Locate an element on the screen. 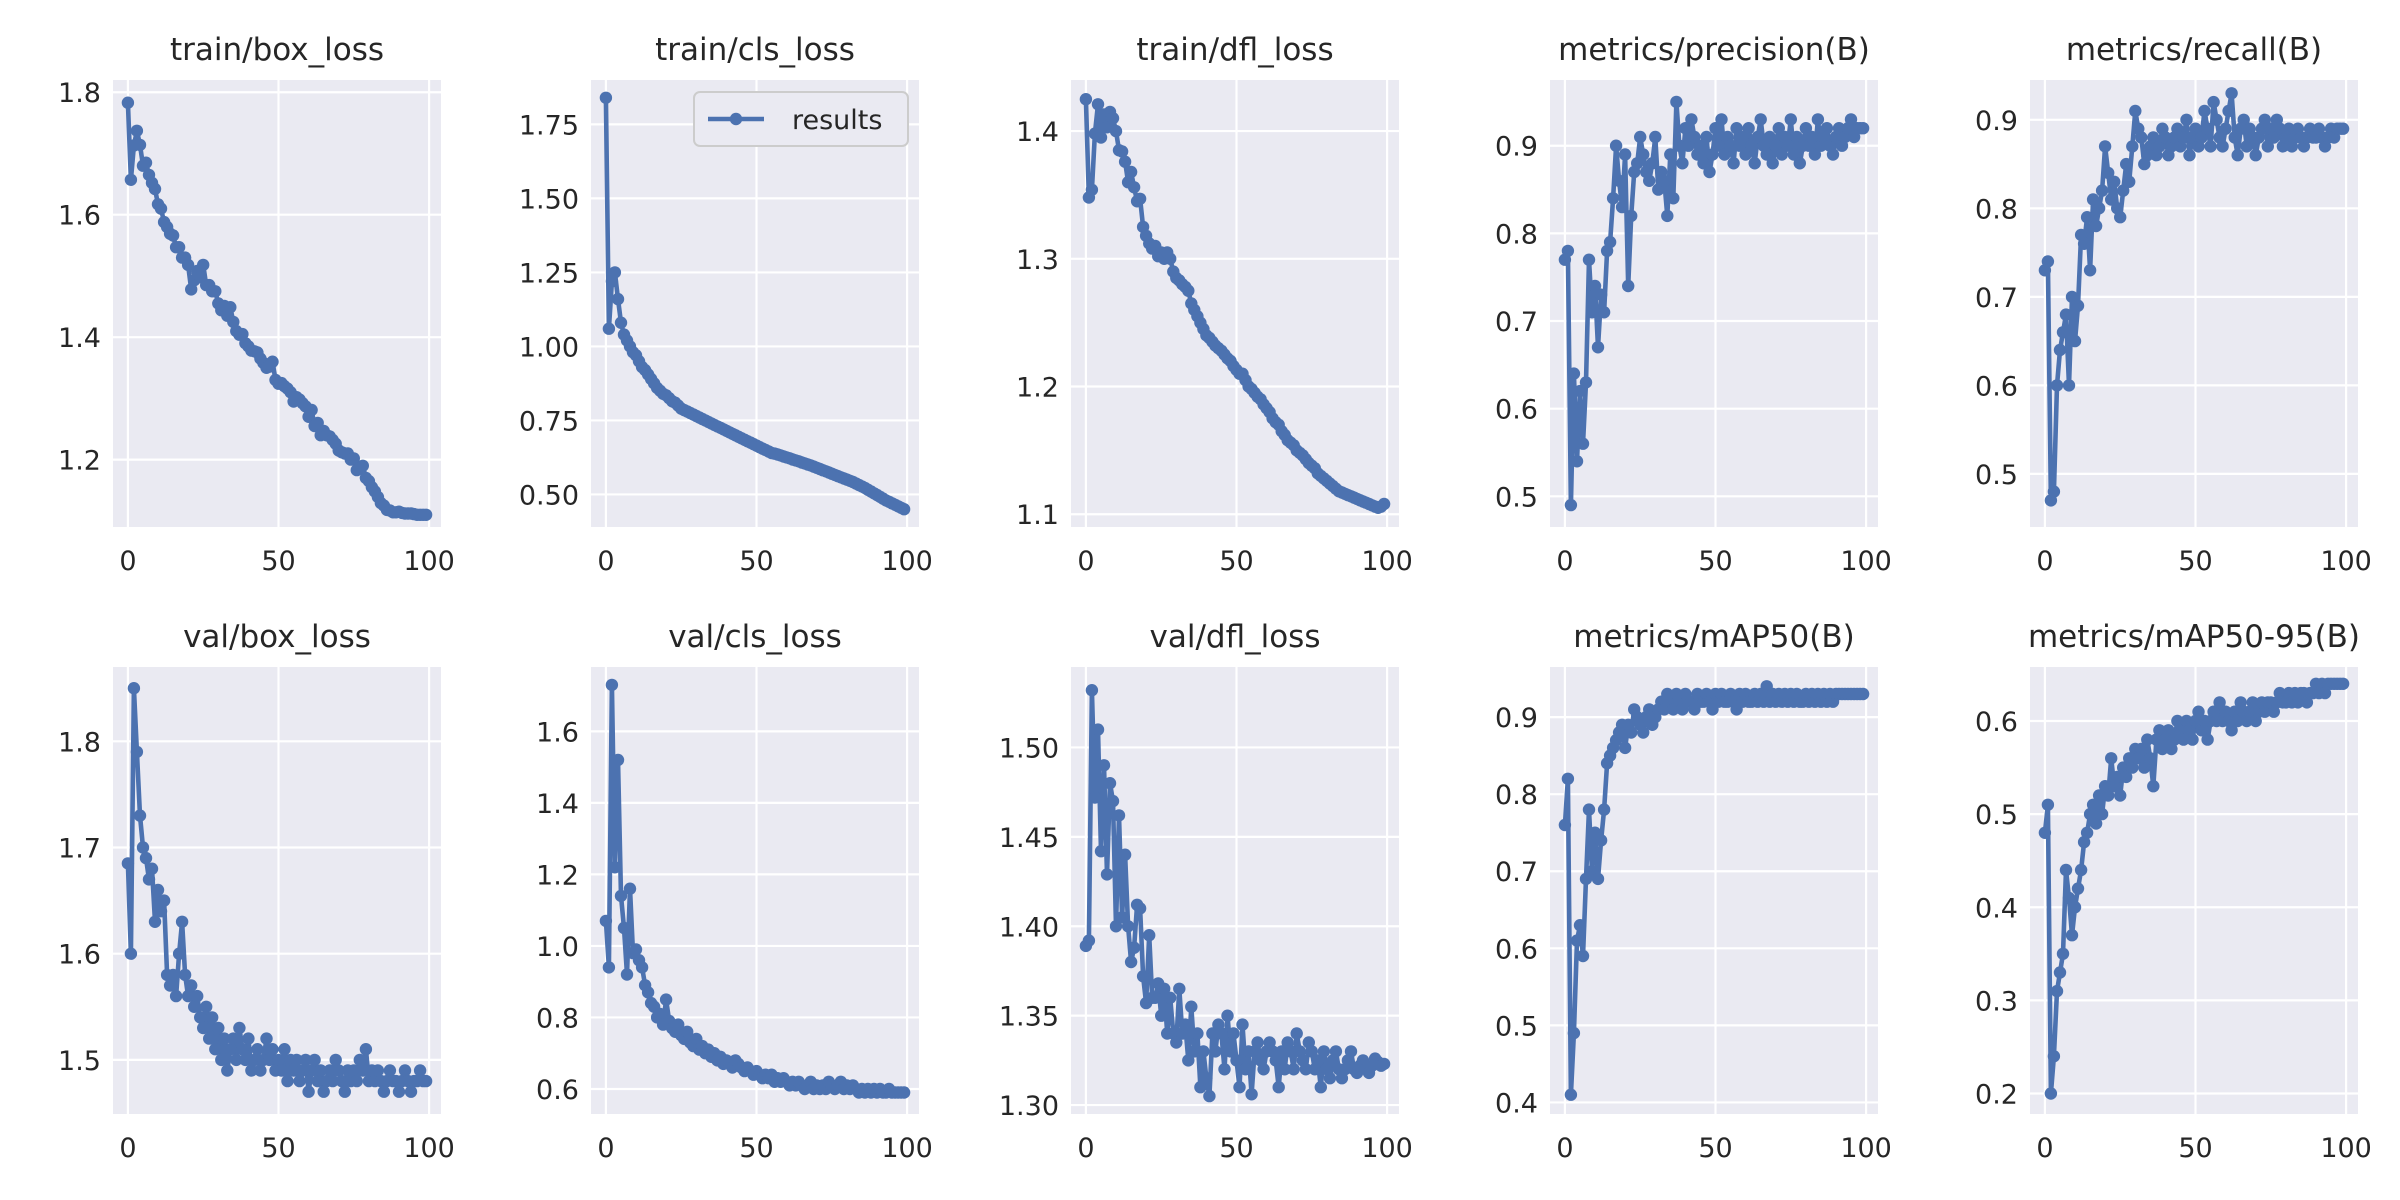 This screenshot has height=1200, width=2400. x-tick-label: 0 is located at coordinates (127, 1148).